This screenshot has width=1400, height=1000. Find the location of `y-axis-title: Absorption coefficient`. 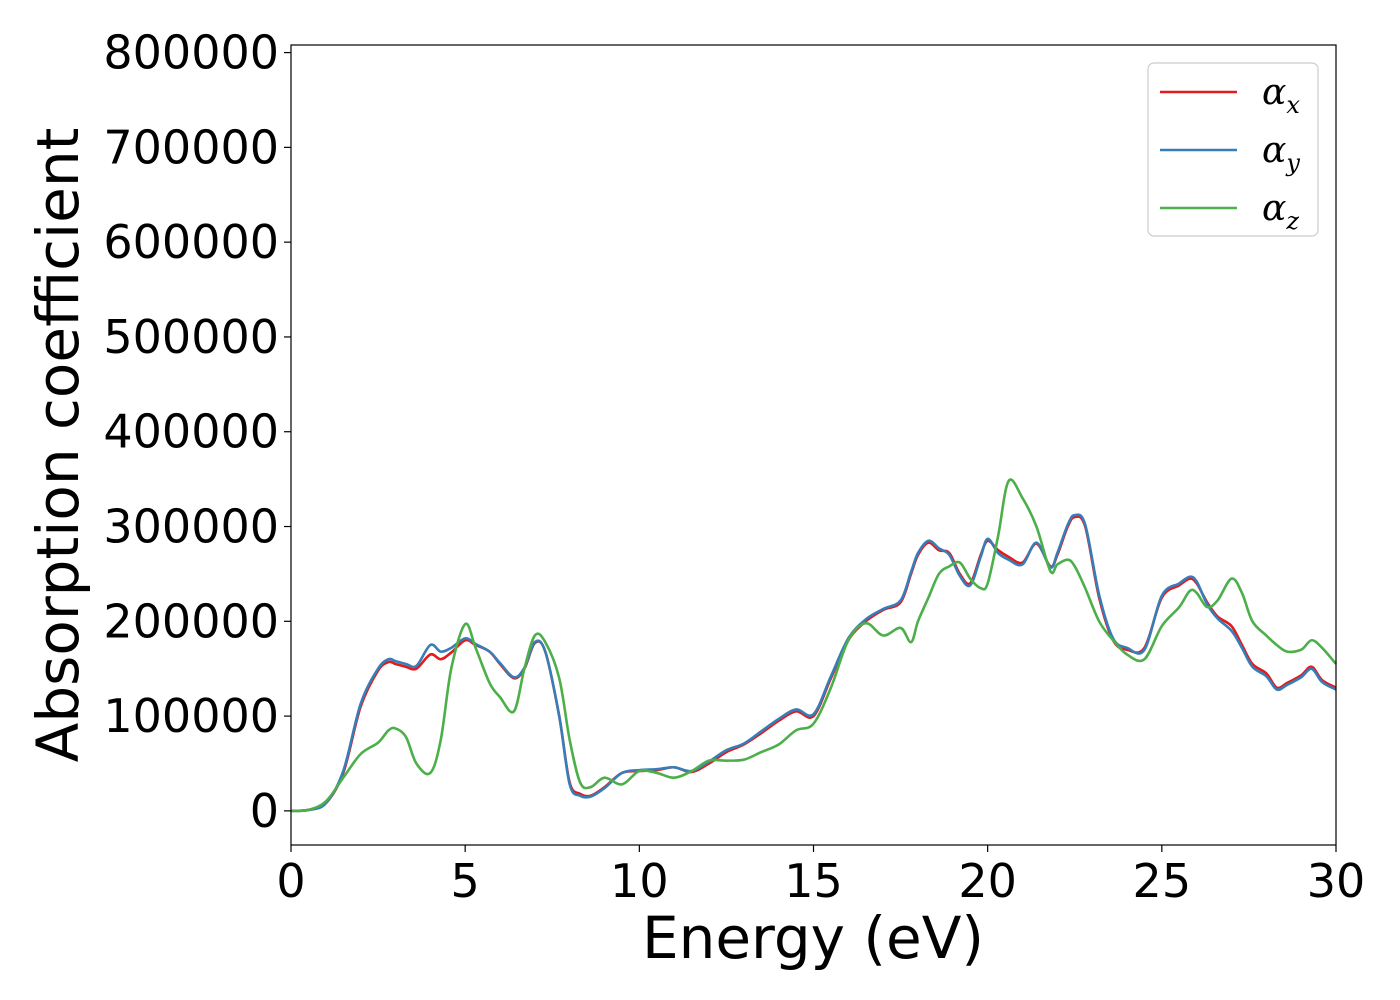

y-axis-title: Absorption coefficient is located at coordinates (58, 445).